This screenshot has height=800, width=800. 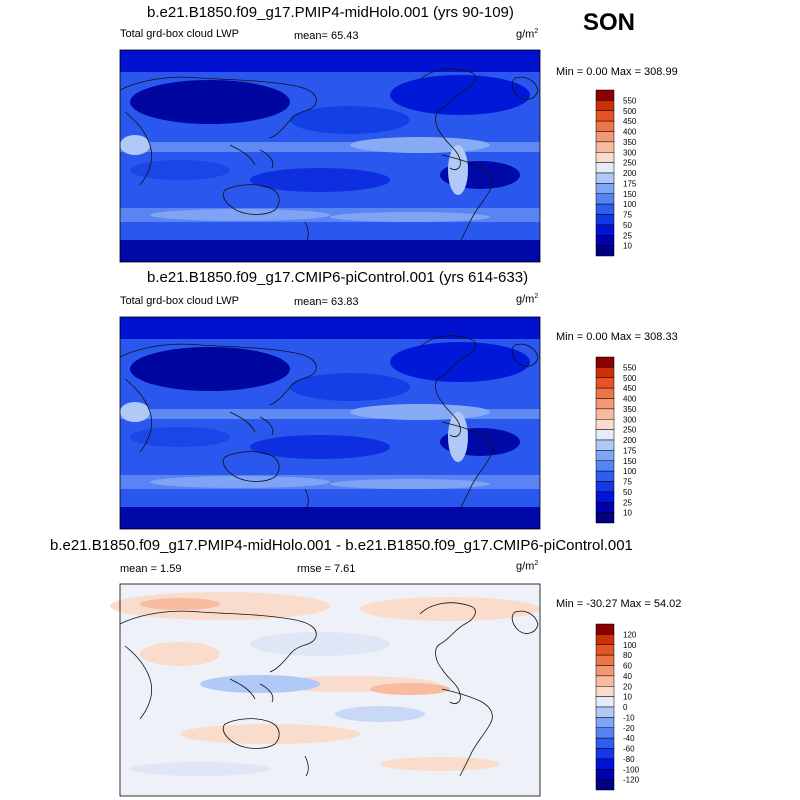 I want to click on colorbar-tick-label: 25, so click(x=627, y=235).